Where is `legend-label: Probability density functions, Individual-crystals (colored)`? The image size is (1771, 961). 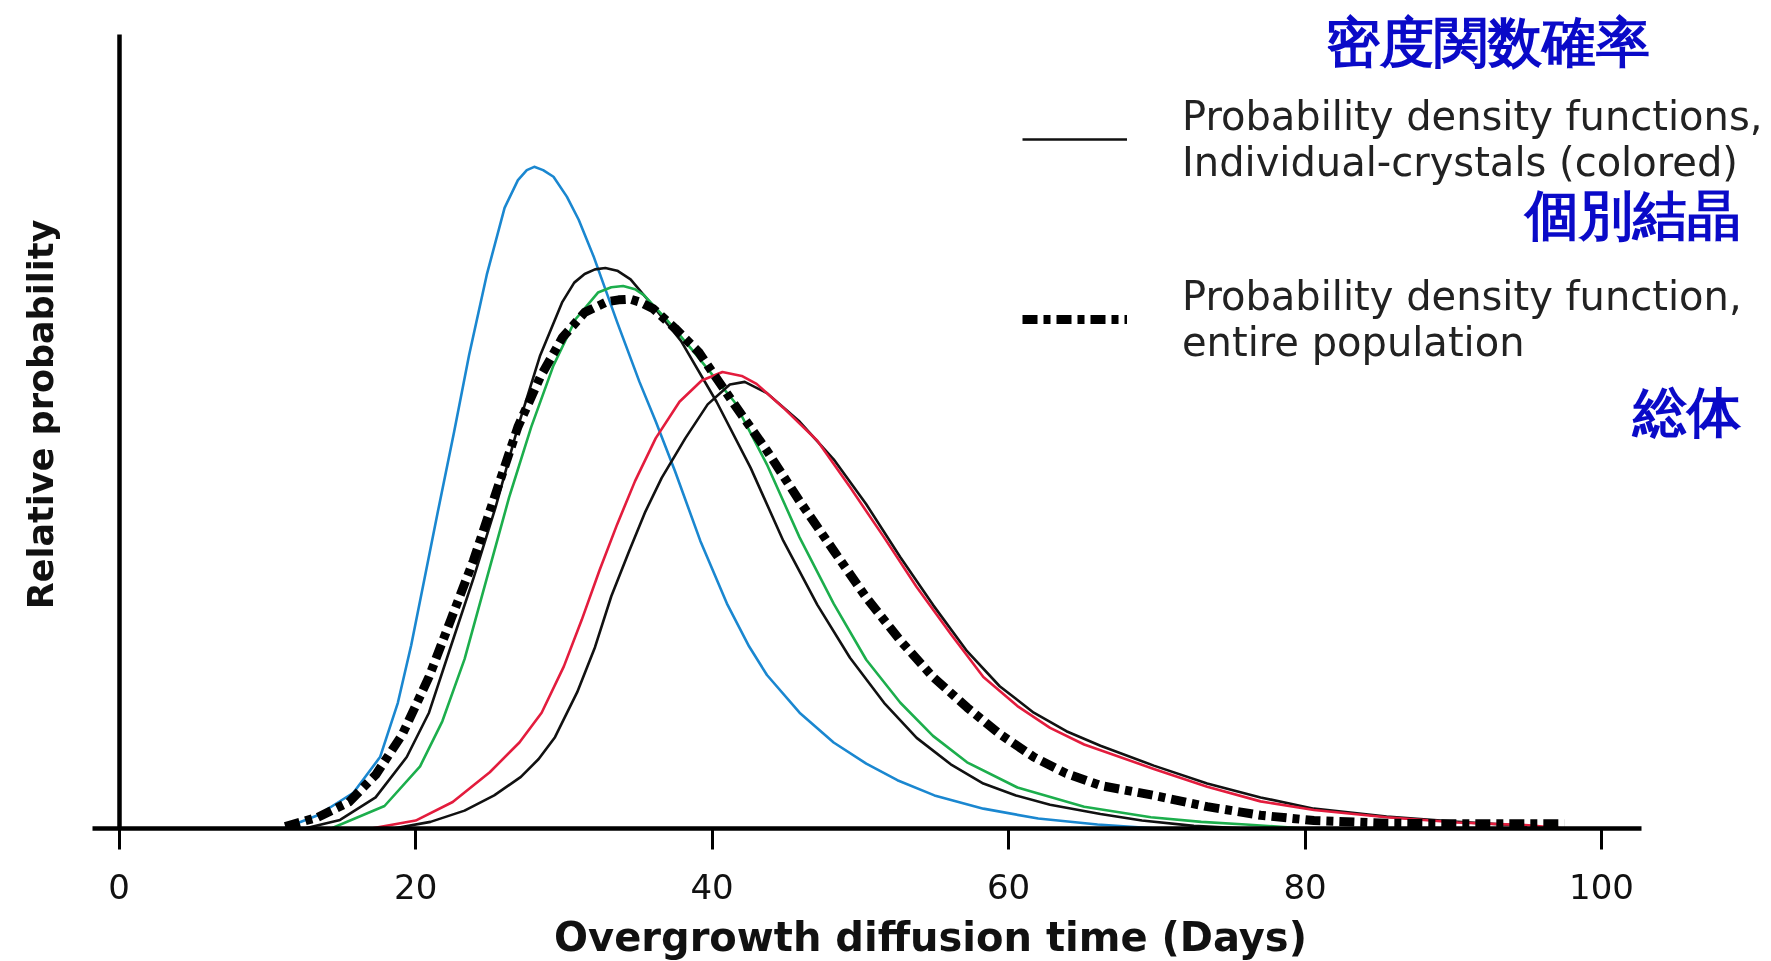 legend-label: Probability density functions, Individual-crystals (colored) is located at coordinates (1472, 139).